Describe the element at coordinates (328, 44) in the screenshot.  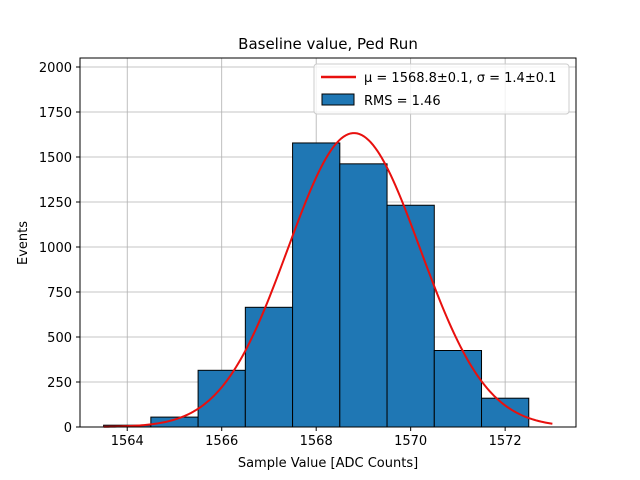
I see `chart-title: Baseline value, Ped Run` at that location.